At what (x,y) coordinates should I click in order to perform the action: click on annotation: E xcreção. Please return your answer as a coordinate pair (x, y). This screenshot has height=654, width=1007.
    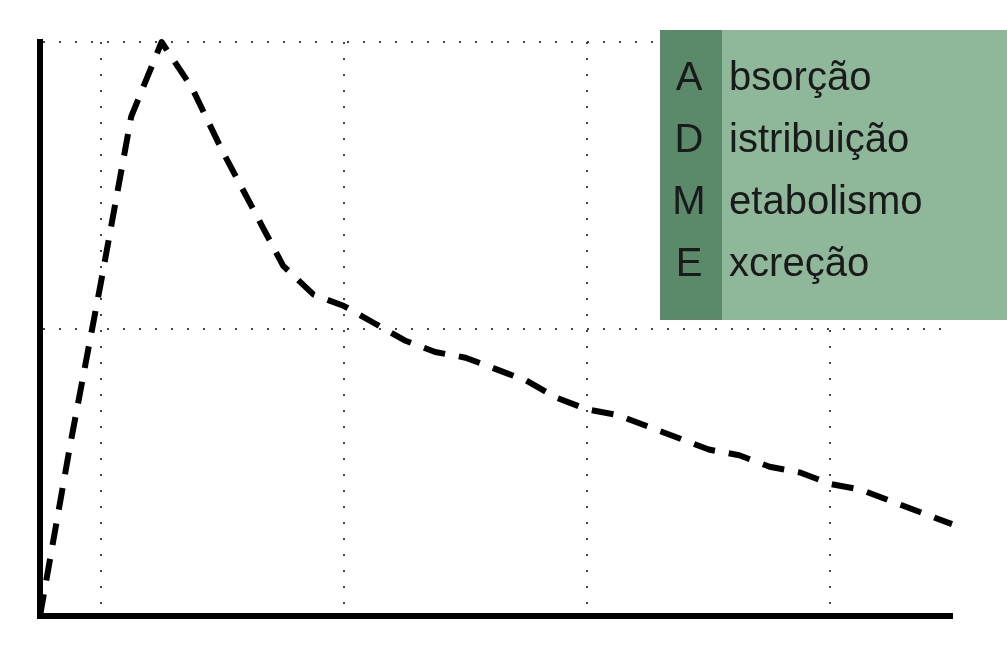
    Looking at the image, I should click on (772, 262).